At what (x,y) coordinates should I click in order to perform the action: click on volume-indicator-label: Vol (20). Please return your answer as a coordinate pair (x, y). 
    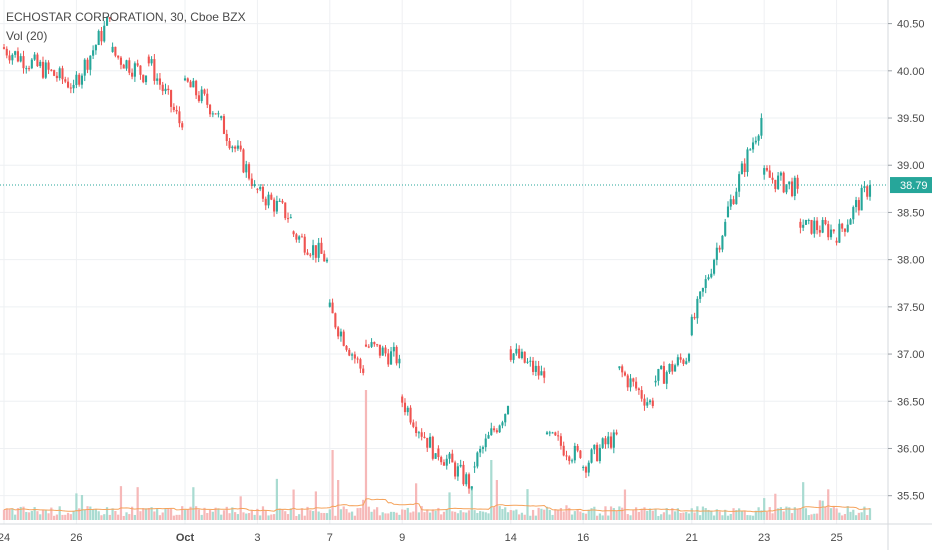
    Looking at the image, I should click on (27, 36).